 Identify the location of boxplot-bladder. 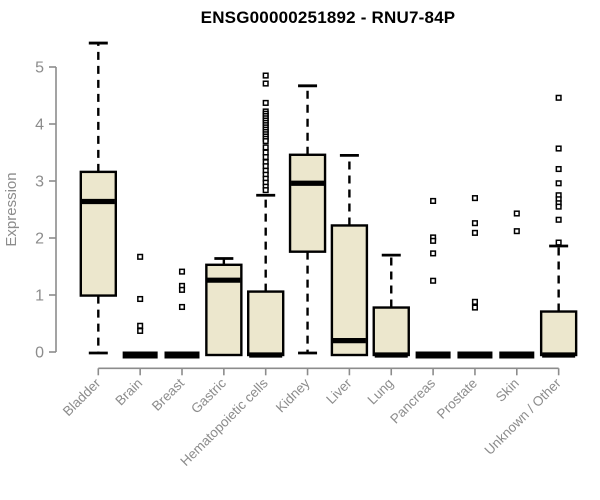
(98, 198).